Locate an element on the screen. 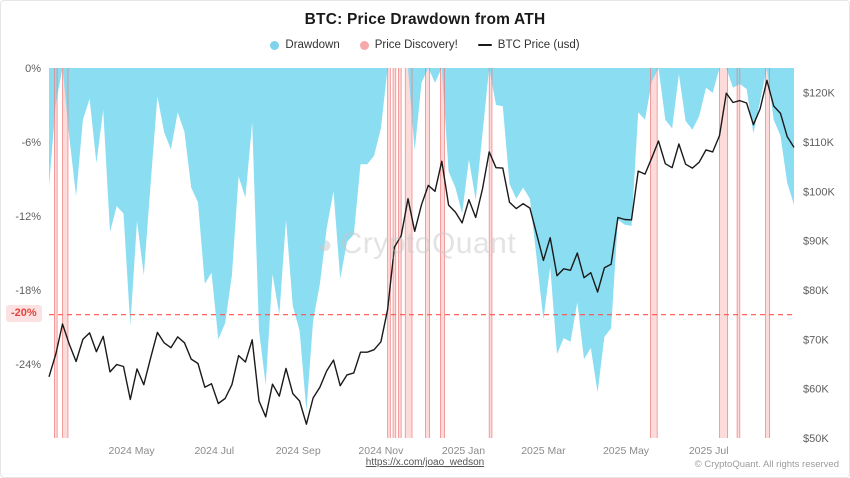 This screenshot has height=478, width=850. btc-price-line-icon is located at coordinates (484, 45).